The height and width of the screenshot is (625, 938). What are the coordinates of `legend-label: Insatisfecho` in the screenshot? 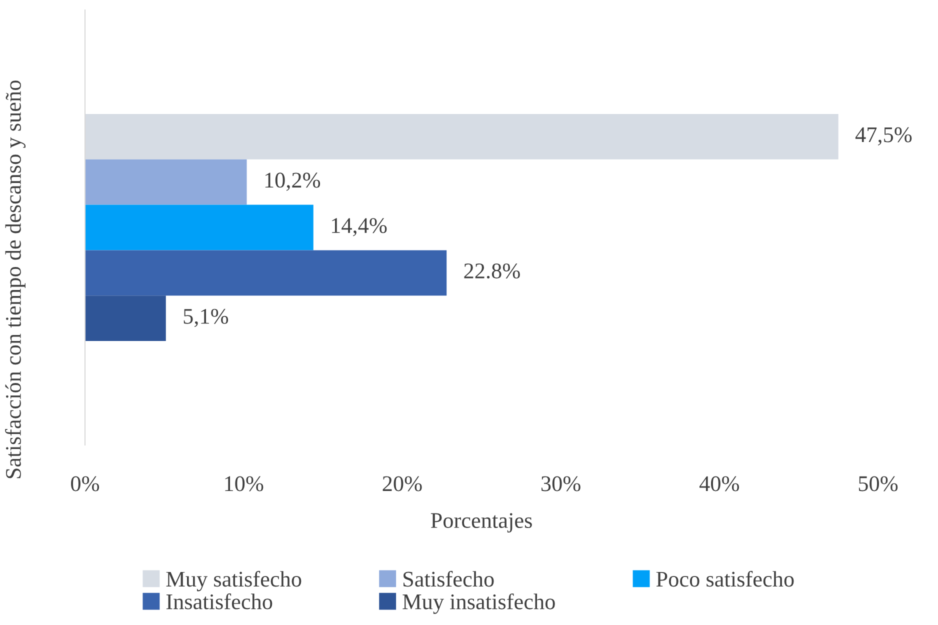 It's located at (219, 601).